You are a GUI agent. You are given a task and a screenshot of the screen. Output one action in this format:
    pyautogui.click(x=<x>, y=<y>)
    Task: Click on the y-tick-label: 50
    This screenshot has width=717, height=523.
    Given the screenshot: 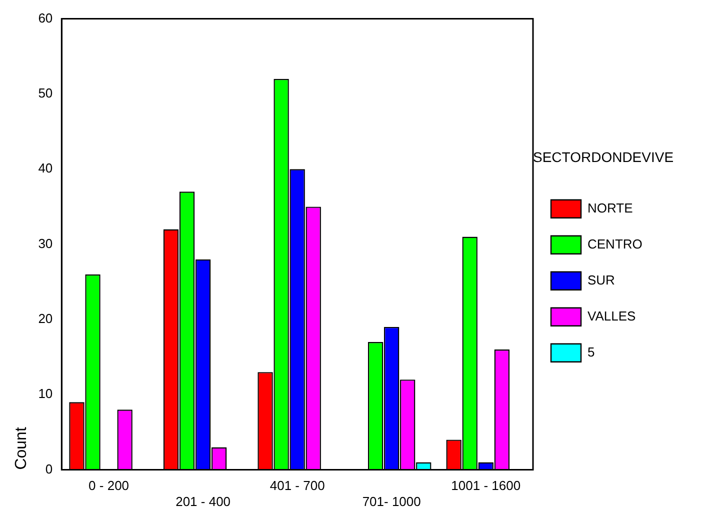 What is the action you would take?
    pyautogui.click(x=45, y=93)
    